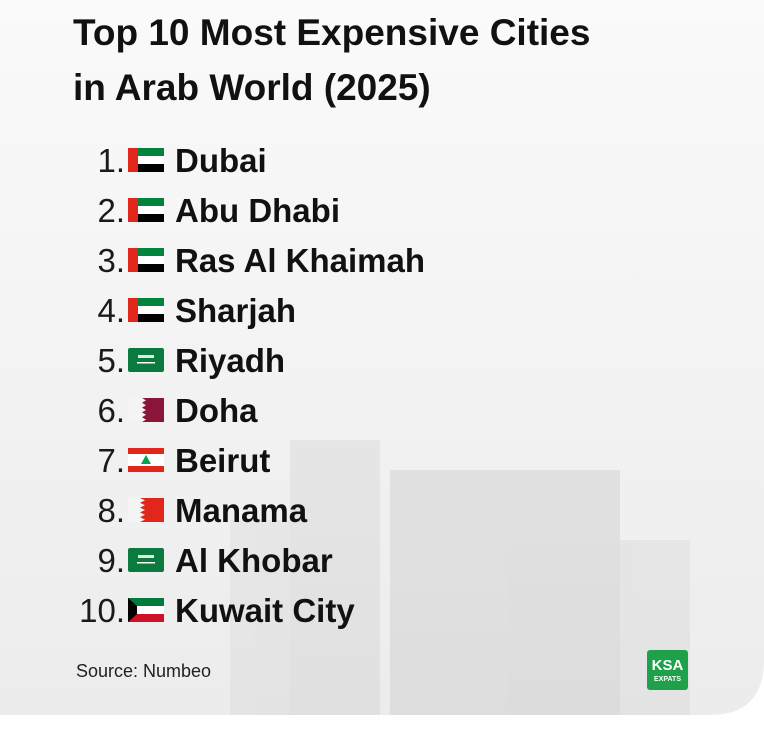 The width and height of the screenshot is (764, 732). Describe the element at coordinates (111, 510) in the screenshot. I see `rank: 8.` at that location.